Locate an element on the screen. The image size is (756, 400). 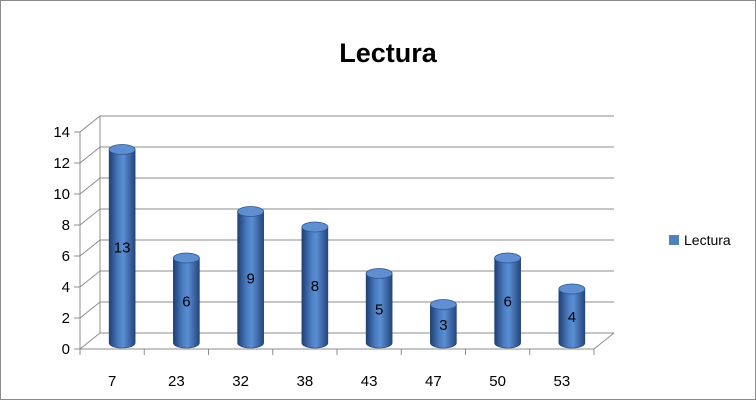
x-tick-label: 38 is located at coordinates (305, 381).